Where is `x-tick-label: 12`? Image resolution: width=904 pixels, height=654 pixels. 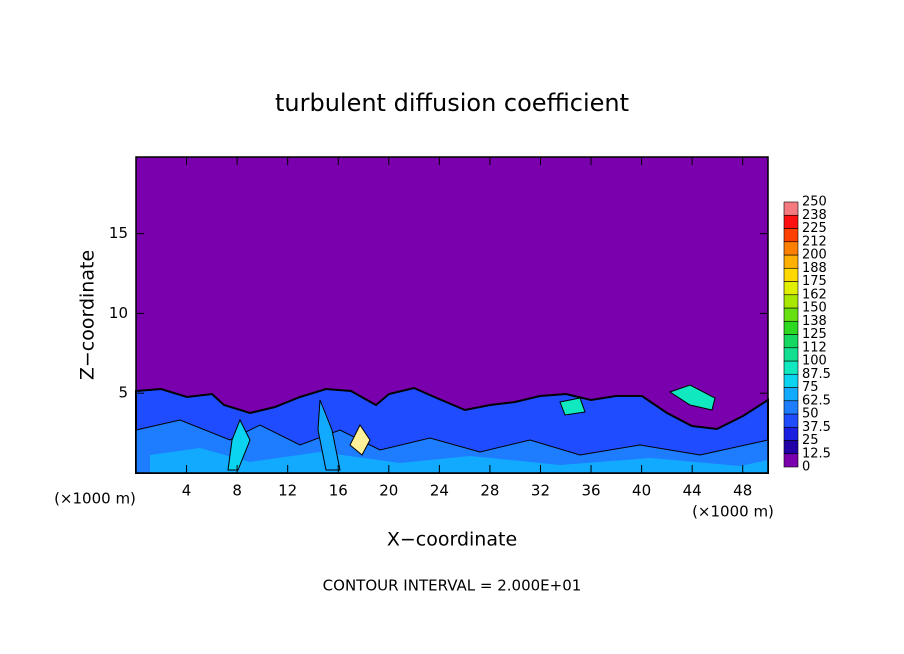
x-tick-label: 12 is located at coordinates (287, 491).